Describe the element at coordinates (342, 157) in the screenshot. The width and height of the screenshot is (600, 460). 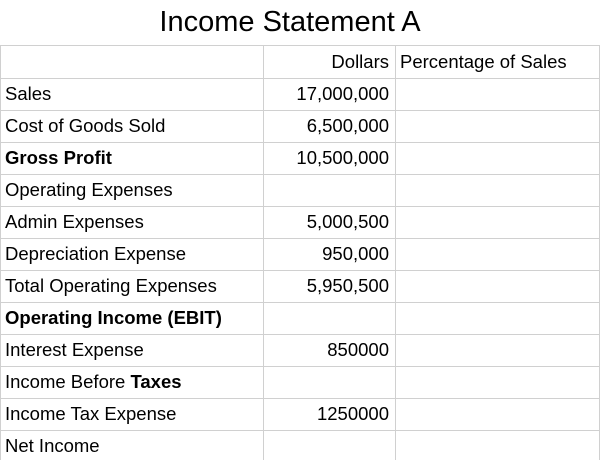
I see `dollar-value: 10,500,000` at that location.